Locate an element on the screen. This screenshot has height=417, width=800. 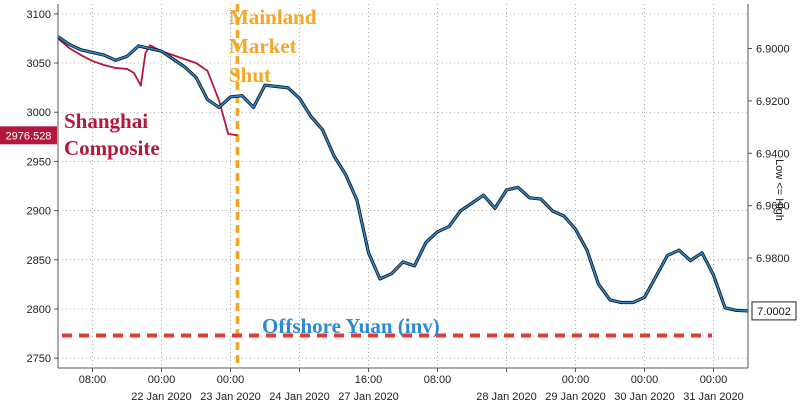
yuan-value-tag is located at coordinates (774, 311).